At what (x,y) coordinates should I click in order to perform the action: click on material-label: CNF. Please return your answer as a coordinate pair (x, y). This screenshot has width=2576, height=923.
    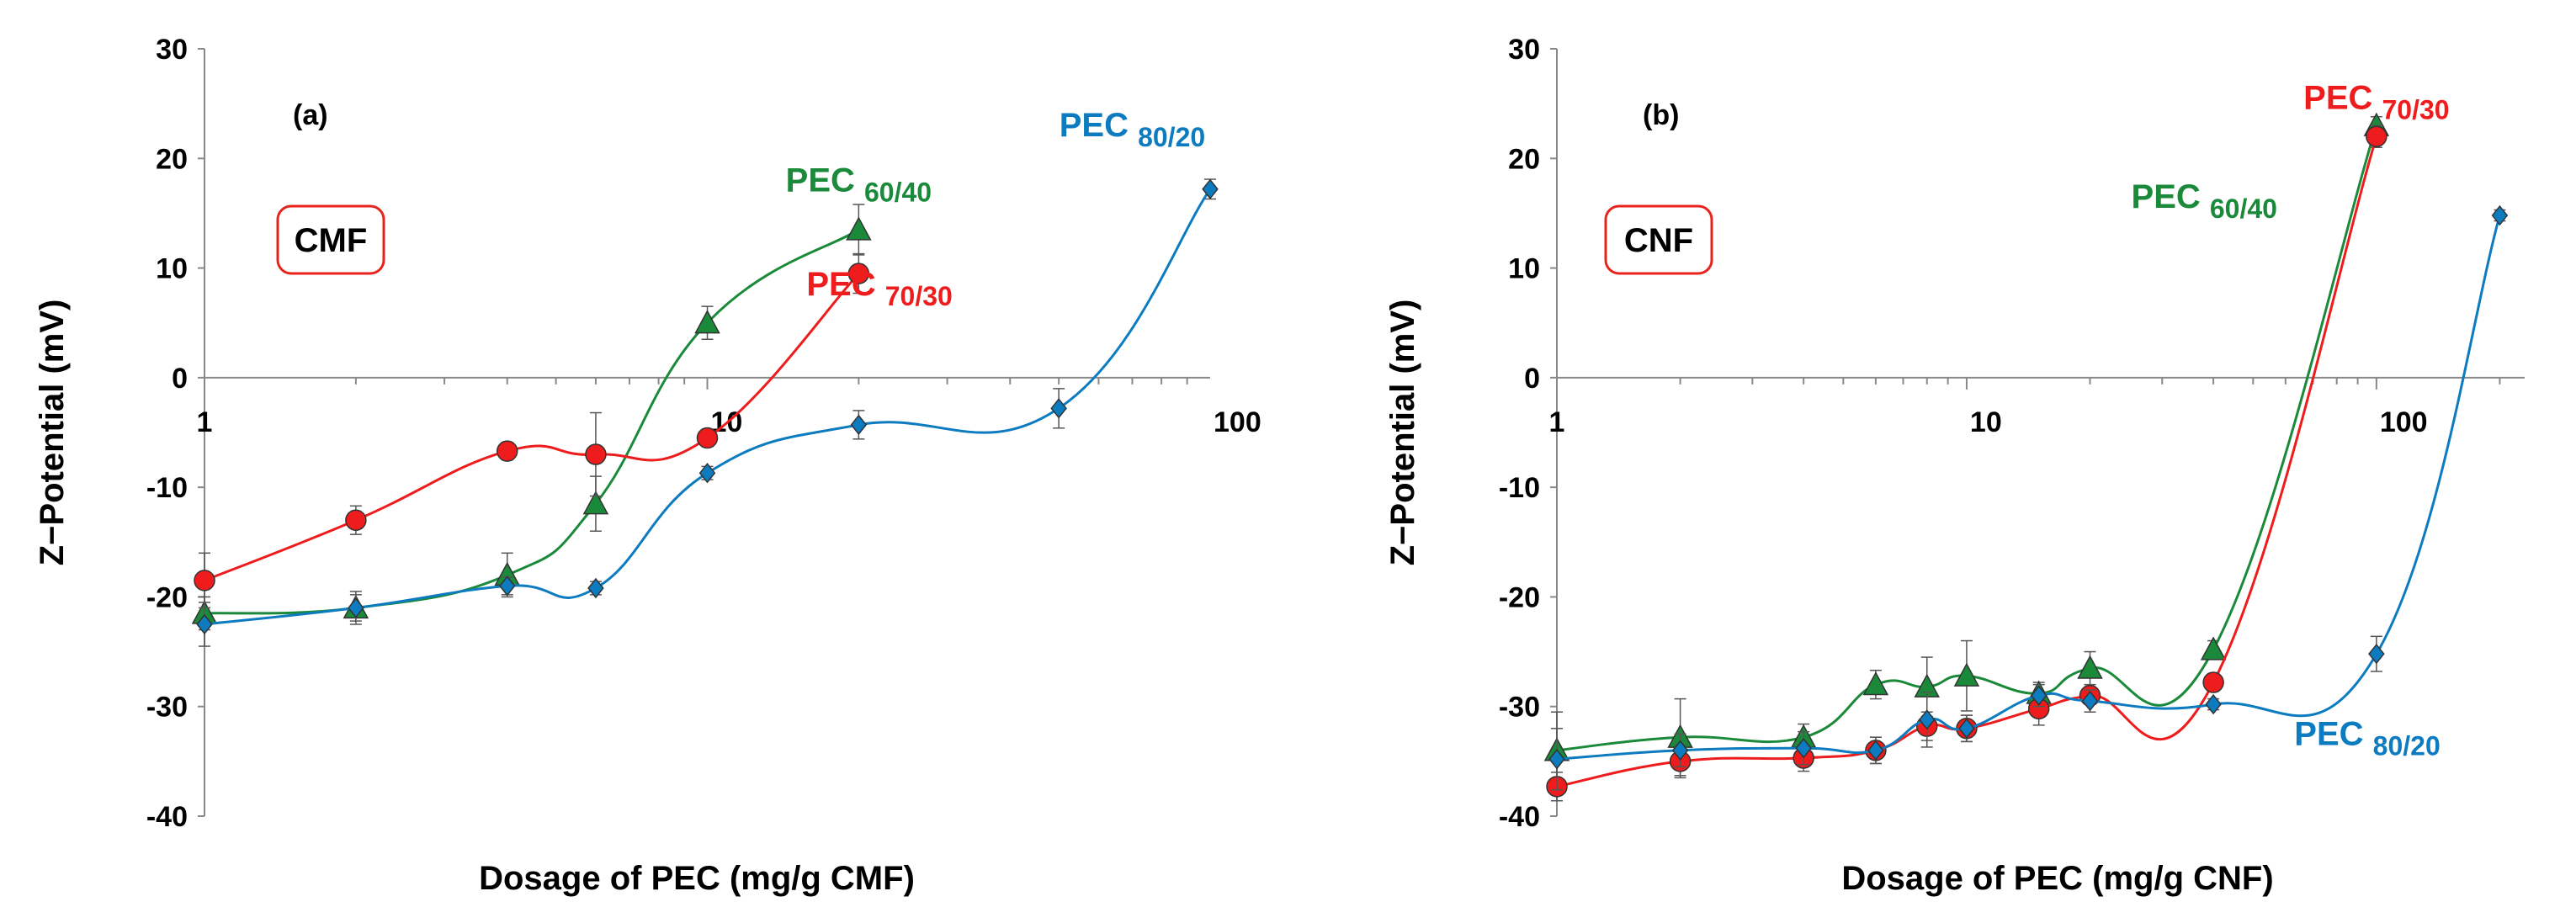
    Looking at the image, I should click on (1658, 240).